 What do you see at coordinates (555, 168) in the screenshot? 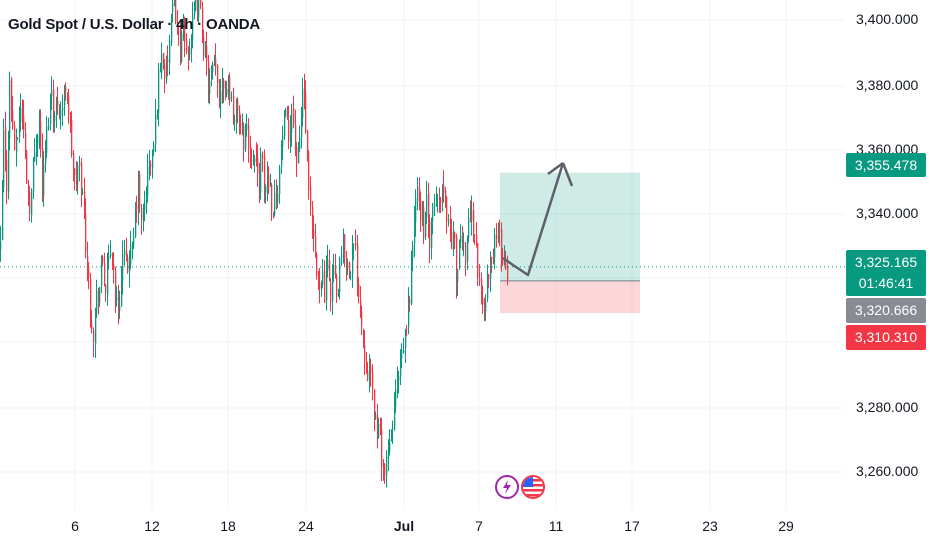
I see `arrow-head` at bounding box center [555, 168].